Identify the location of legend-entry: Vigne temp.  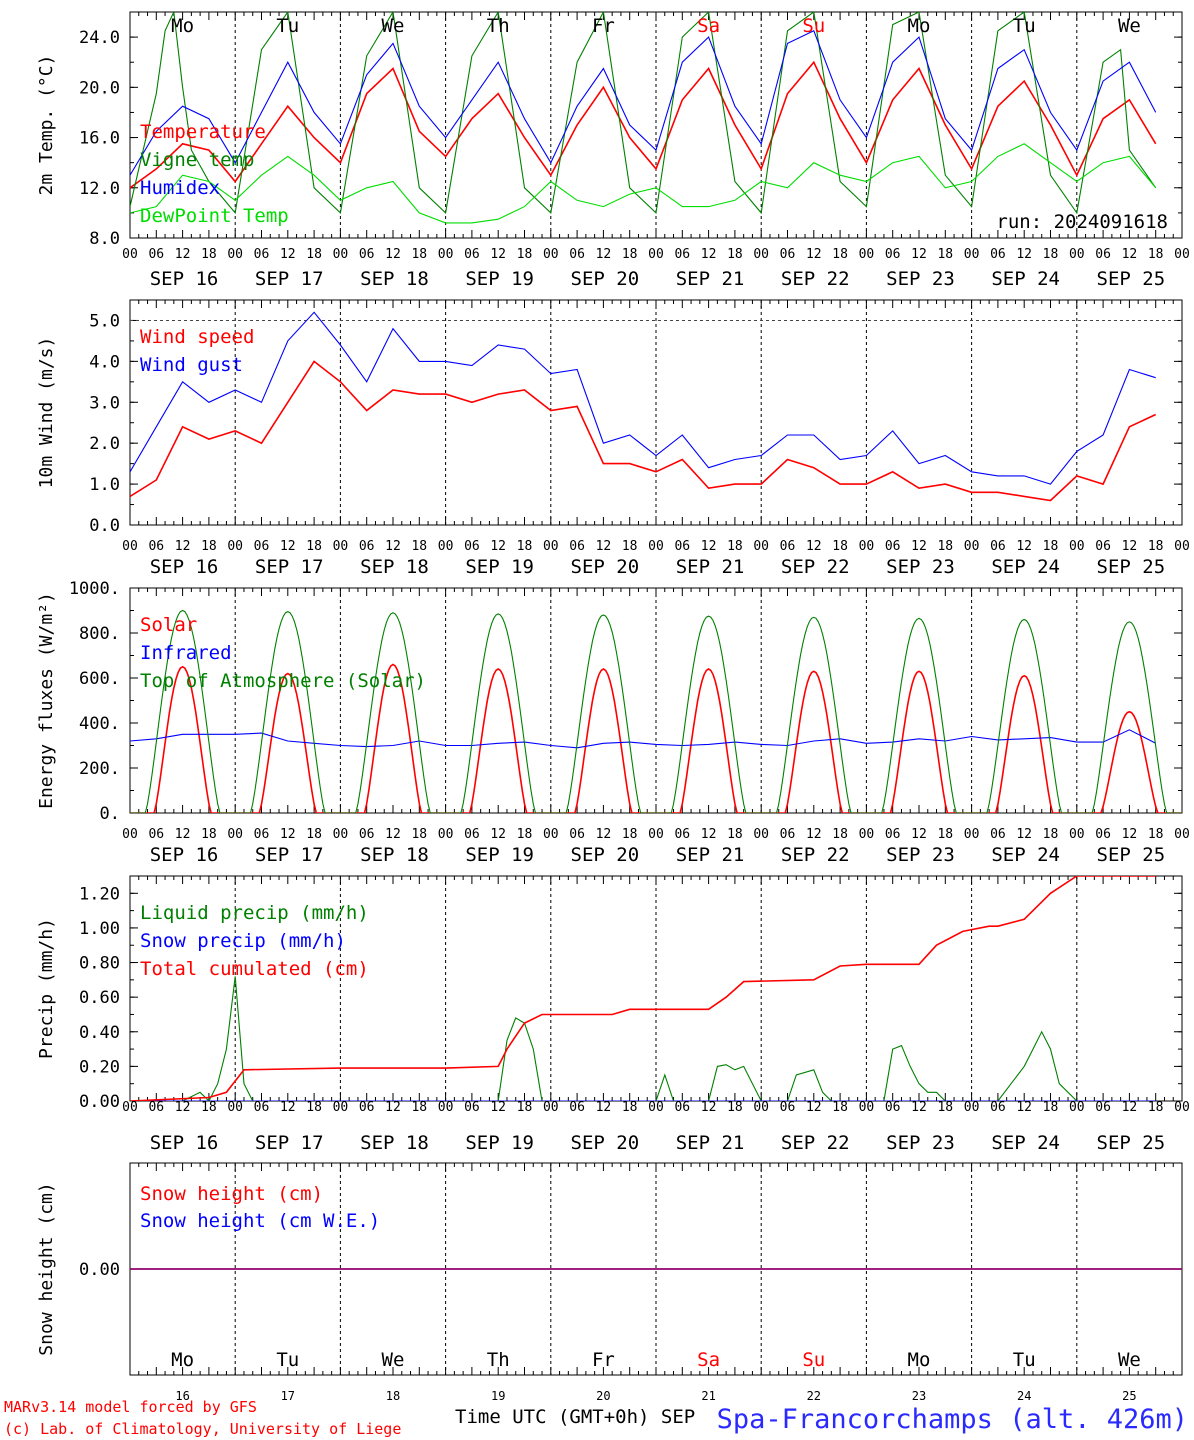
(197, 160).